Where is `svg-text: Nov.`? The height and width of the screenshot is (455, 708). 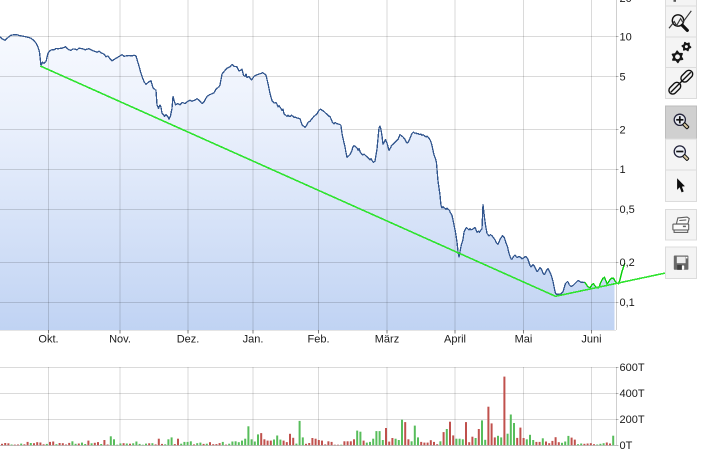
svg-text: Nov. is located at coordinates (120, 340).